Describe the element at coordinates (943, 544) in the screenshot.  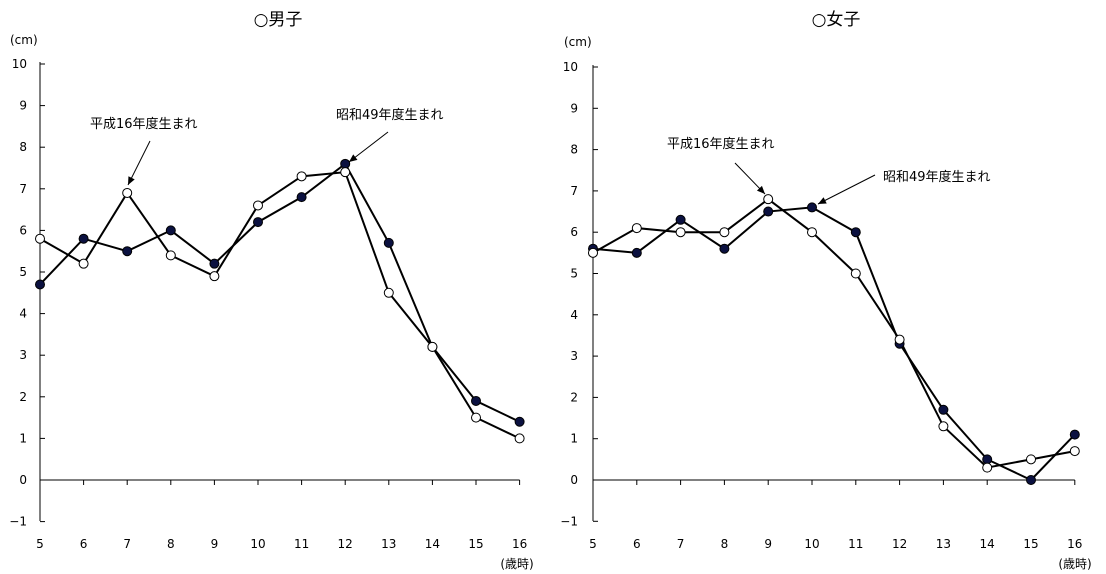
I see `x-tick-label: 13` at that location.